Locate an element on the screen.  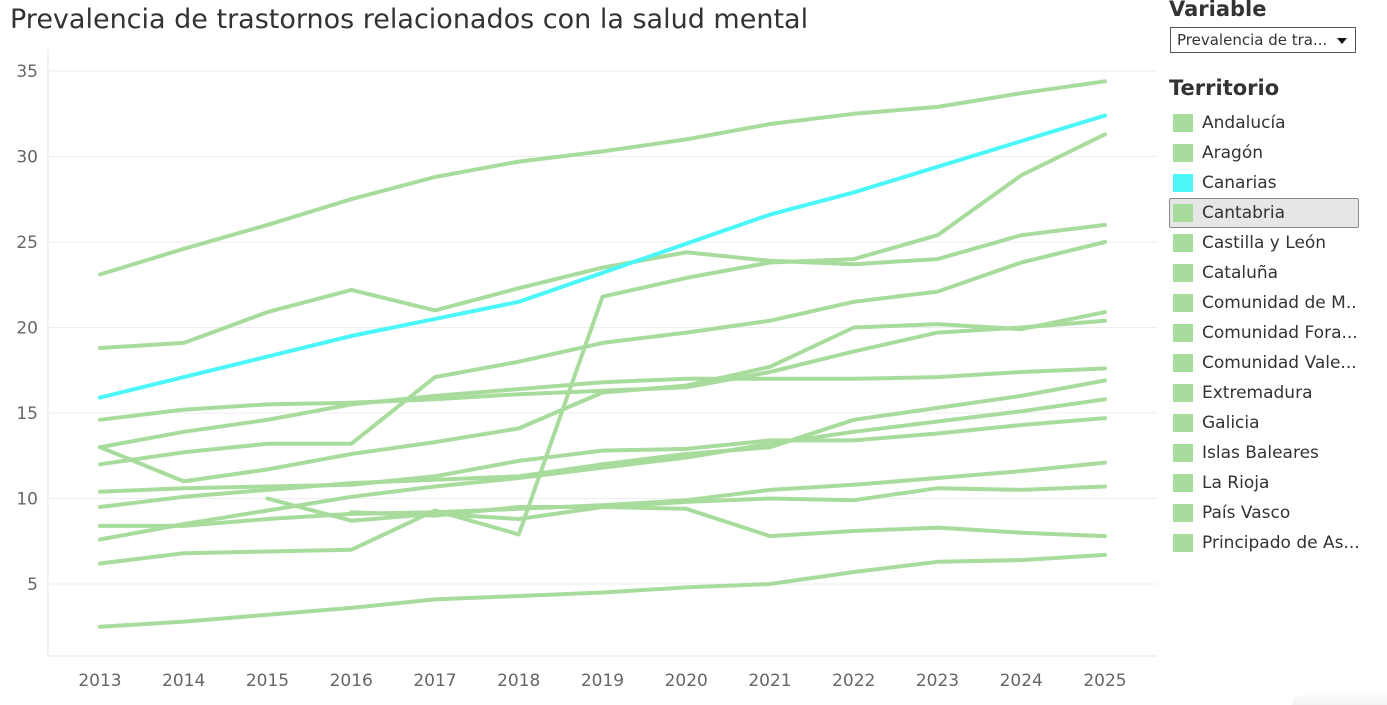
legend-item: Castilla y León is located at coordinates (1264, 243).